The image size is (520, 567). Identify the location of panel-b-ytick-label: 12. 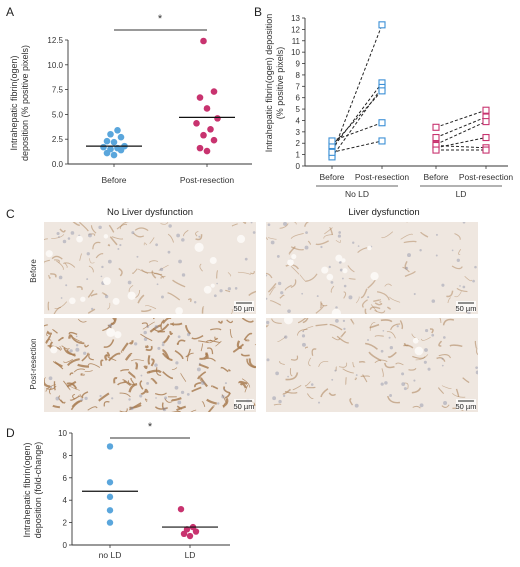
(295, 29).